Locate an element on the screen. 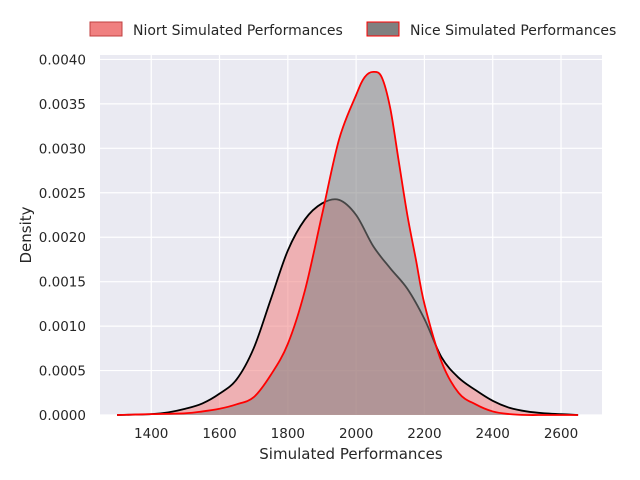 This screenshot has height=480, width=640. x-tick-label: 2200 is located at coordinates (424, 434).